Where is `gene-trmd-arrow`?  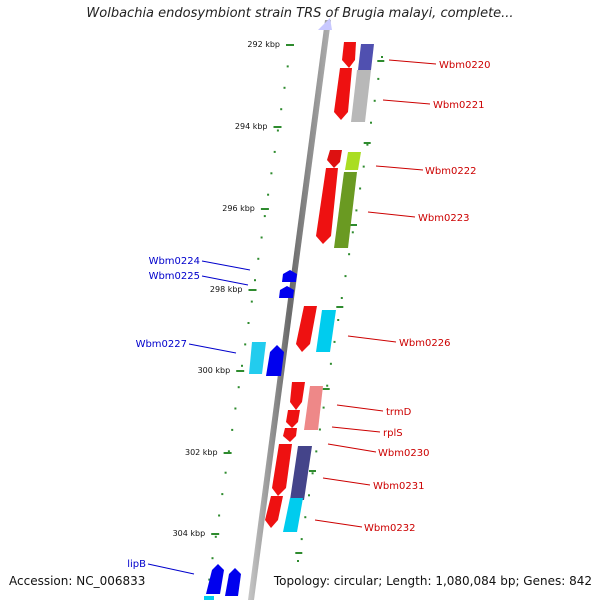 gene-trmd-arrow is located at coordinates (297, 396).